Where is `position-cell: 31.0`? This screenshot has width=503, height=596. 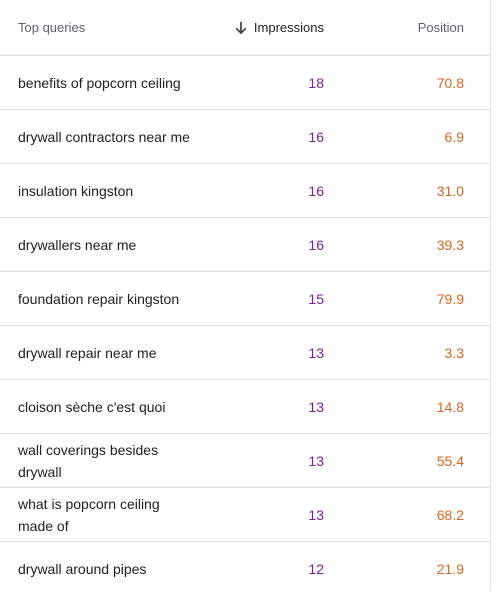 position-cell: 31.0 is located at coordinates (450, 190).